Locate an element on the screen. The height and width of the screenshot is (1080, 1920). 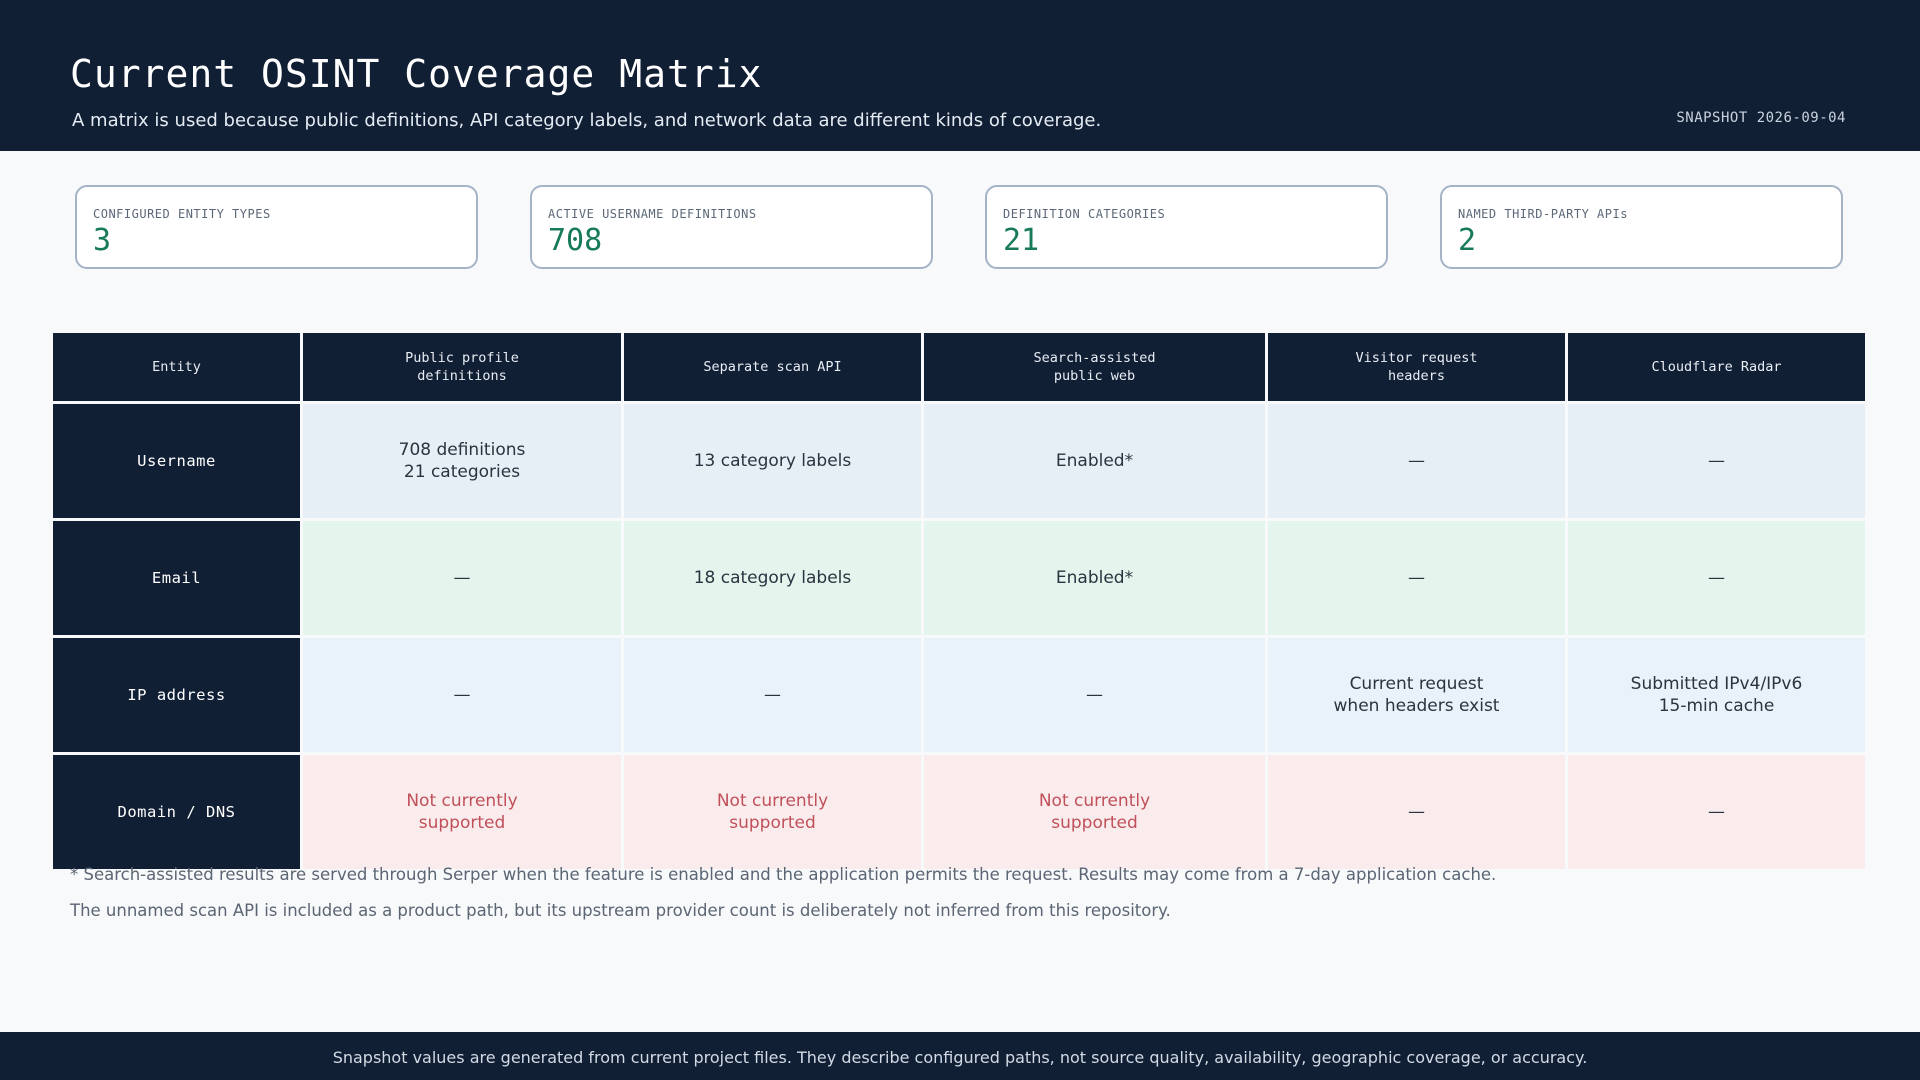
cell-line: 15-min cache is located at coordinates (1716, 706).